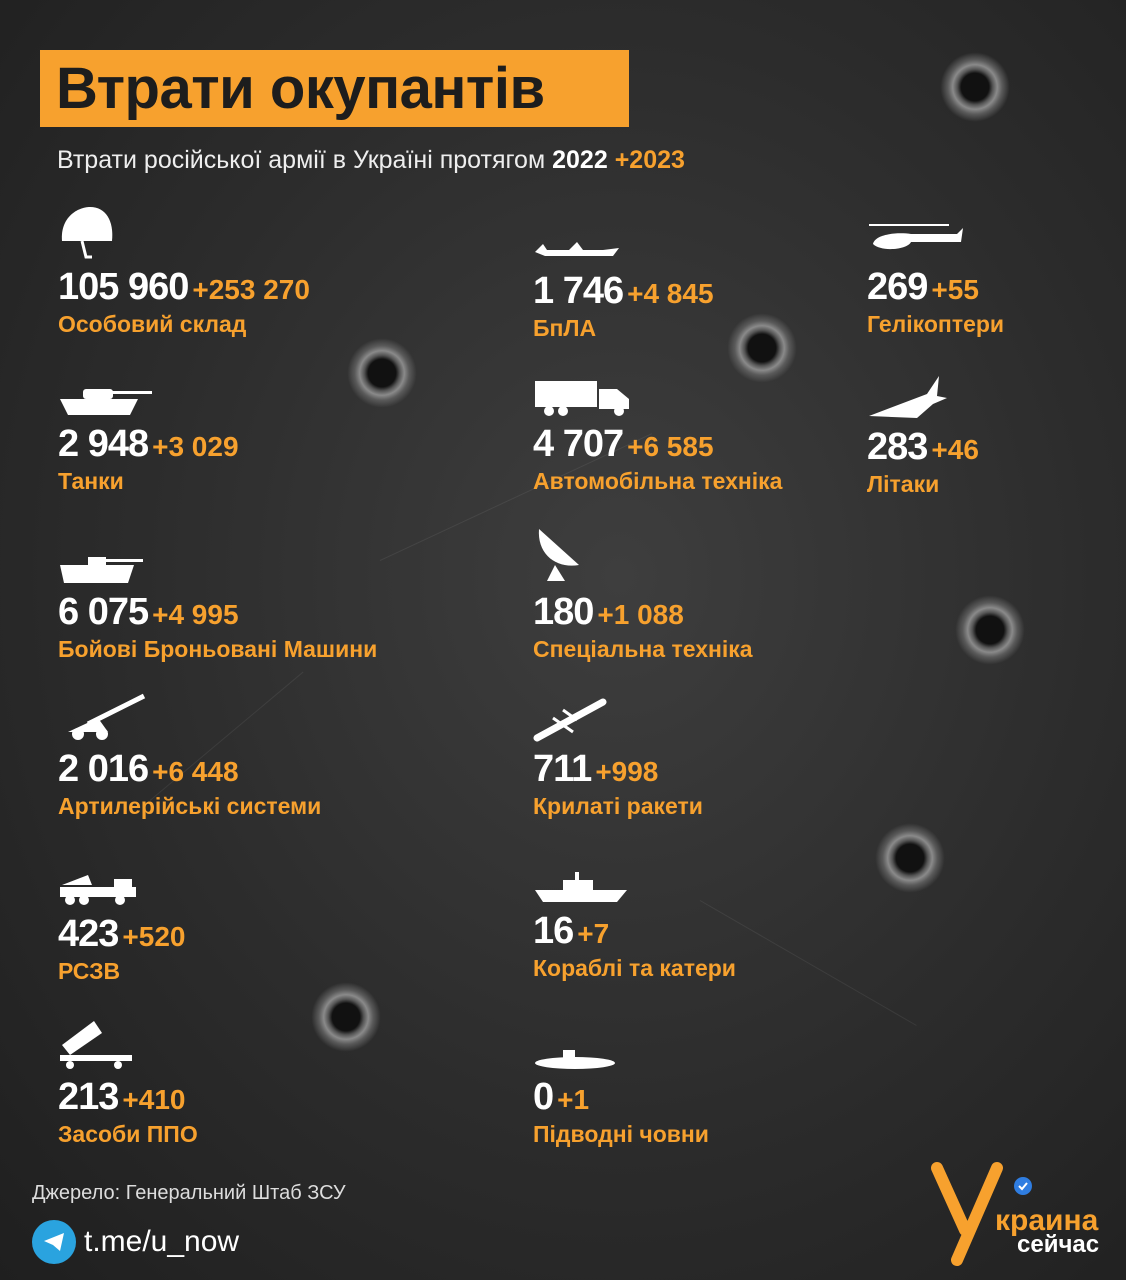 This screenshot has height=1280, width=1126. I want to click on stat-increase: +1 088, so click(640, 614).